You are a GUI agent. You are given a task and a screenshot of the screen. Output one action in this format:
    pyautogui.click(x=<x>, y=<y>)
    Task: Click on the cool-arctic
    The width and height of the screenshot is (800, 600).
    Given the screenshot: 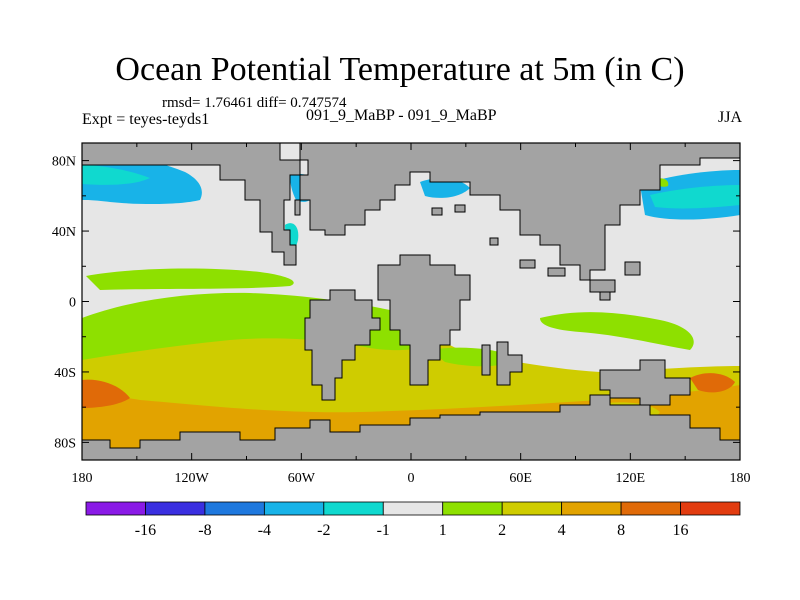 What is the action you would take?
    pyautogui.click(x=445, y=188)
    